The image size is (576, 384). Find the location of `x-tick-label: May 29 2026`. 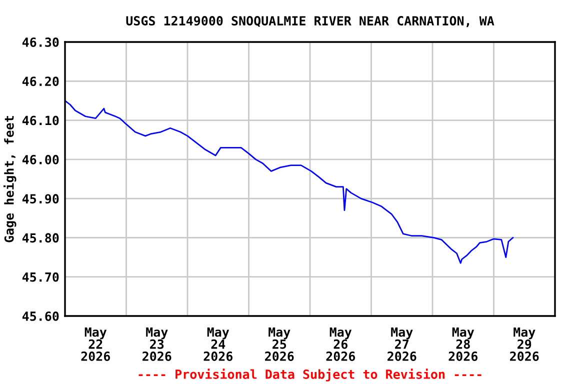

x-tick-label: May 29 2026 is located at coordinates (524, 344).